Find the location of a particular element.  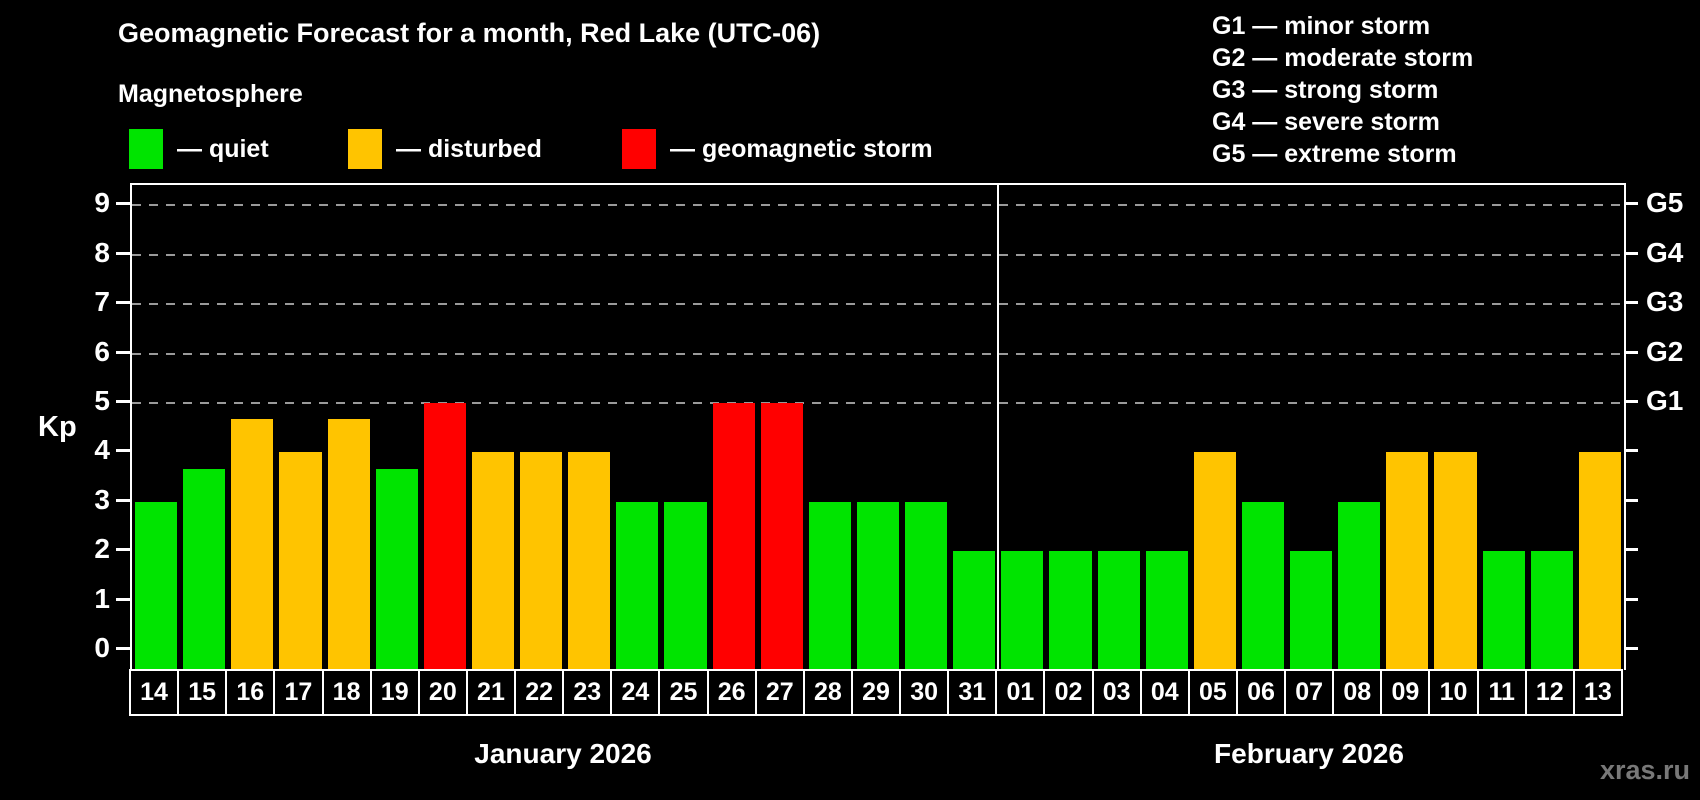

legend-item-disturbed: — disturbed is located at coordinates (445, 149).